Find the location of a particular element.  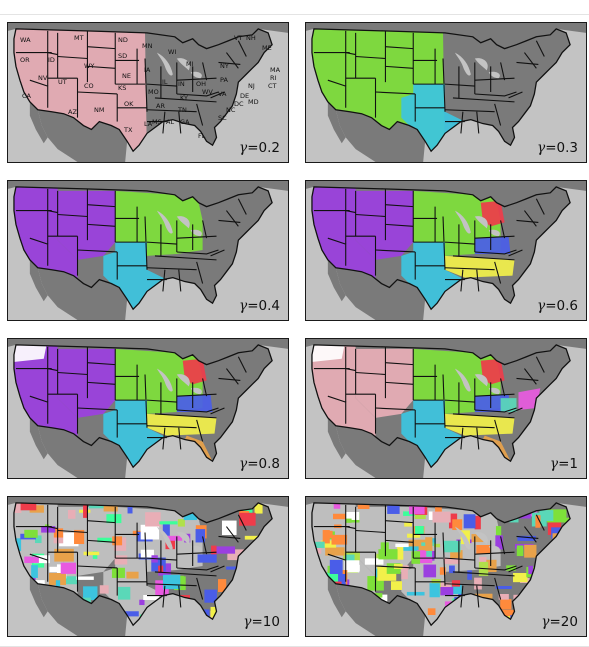

gamma-label: γ=0.3 is located at coordinates (557, 148).